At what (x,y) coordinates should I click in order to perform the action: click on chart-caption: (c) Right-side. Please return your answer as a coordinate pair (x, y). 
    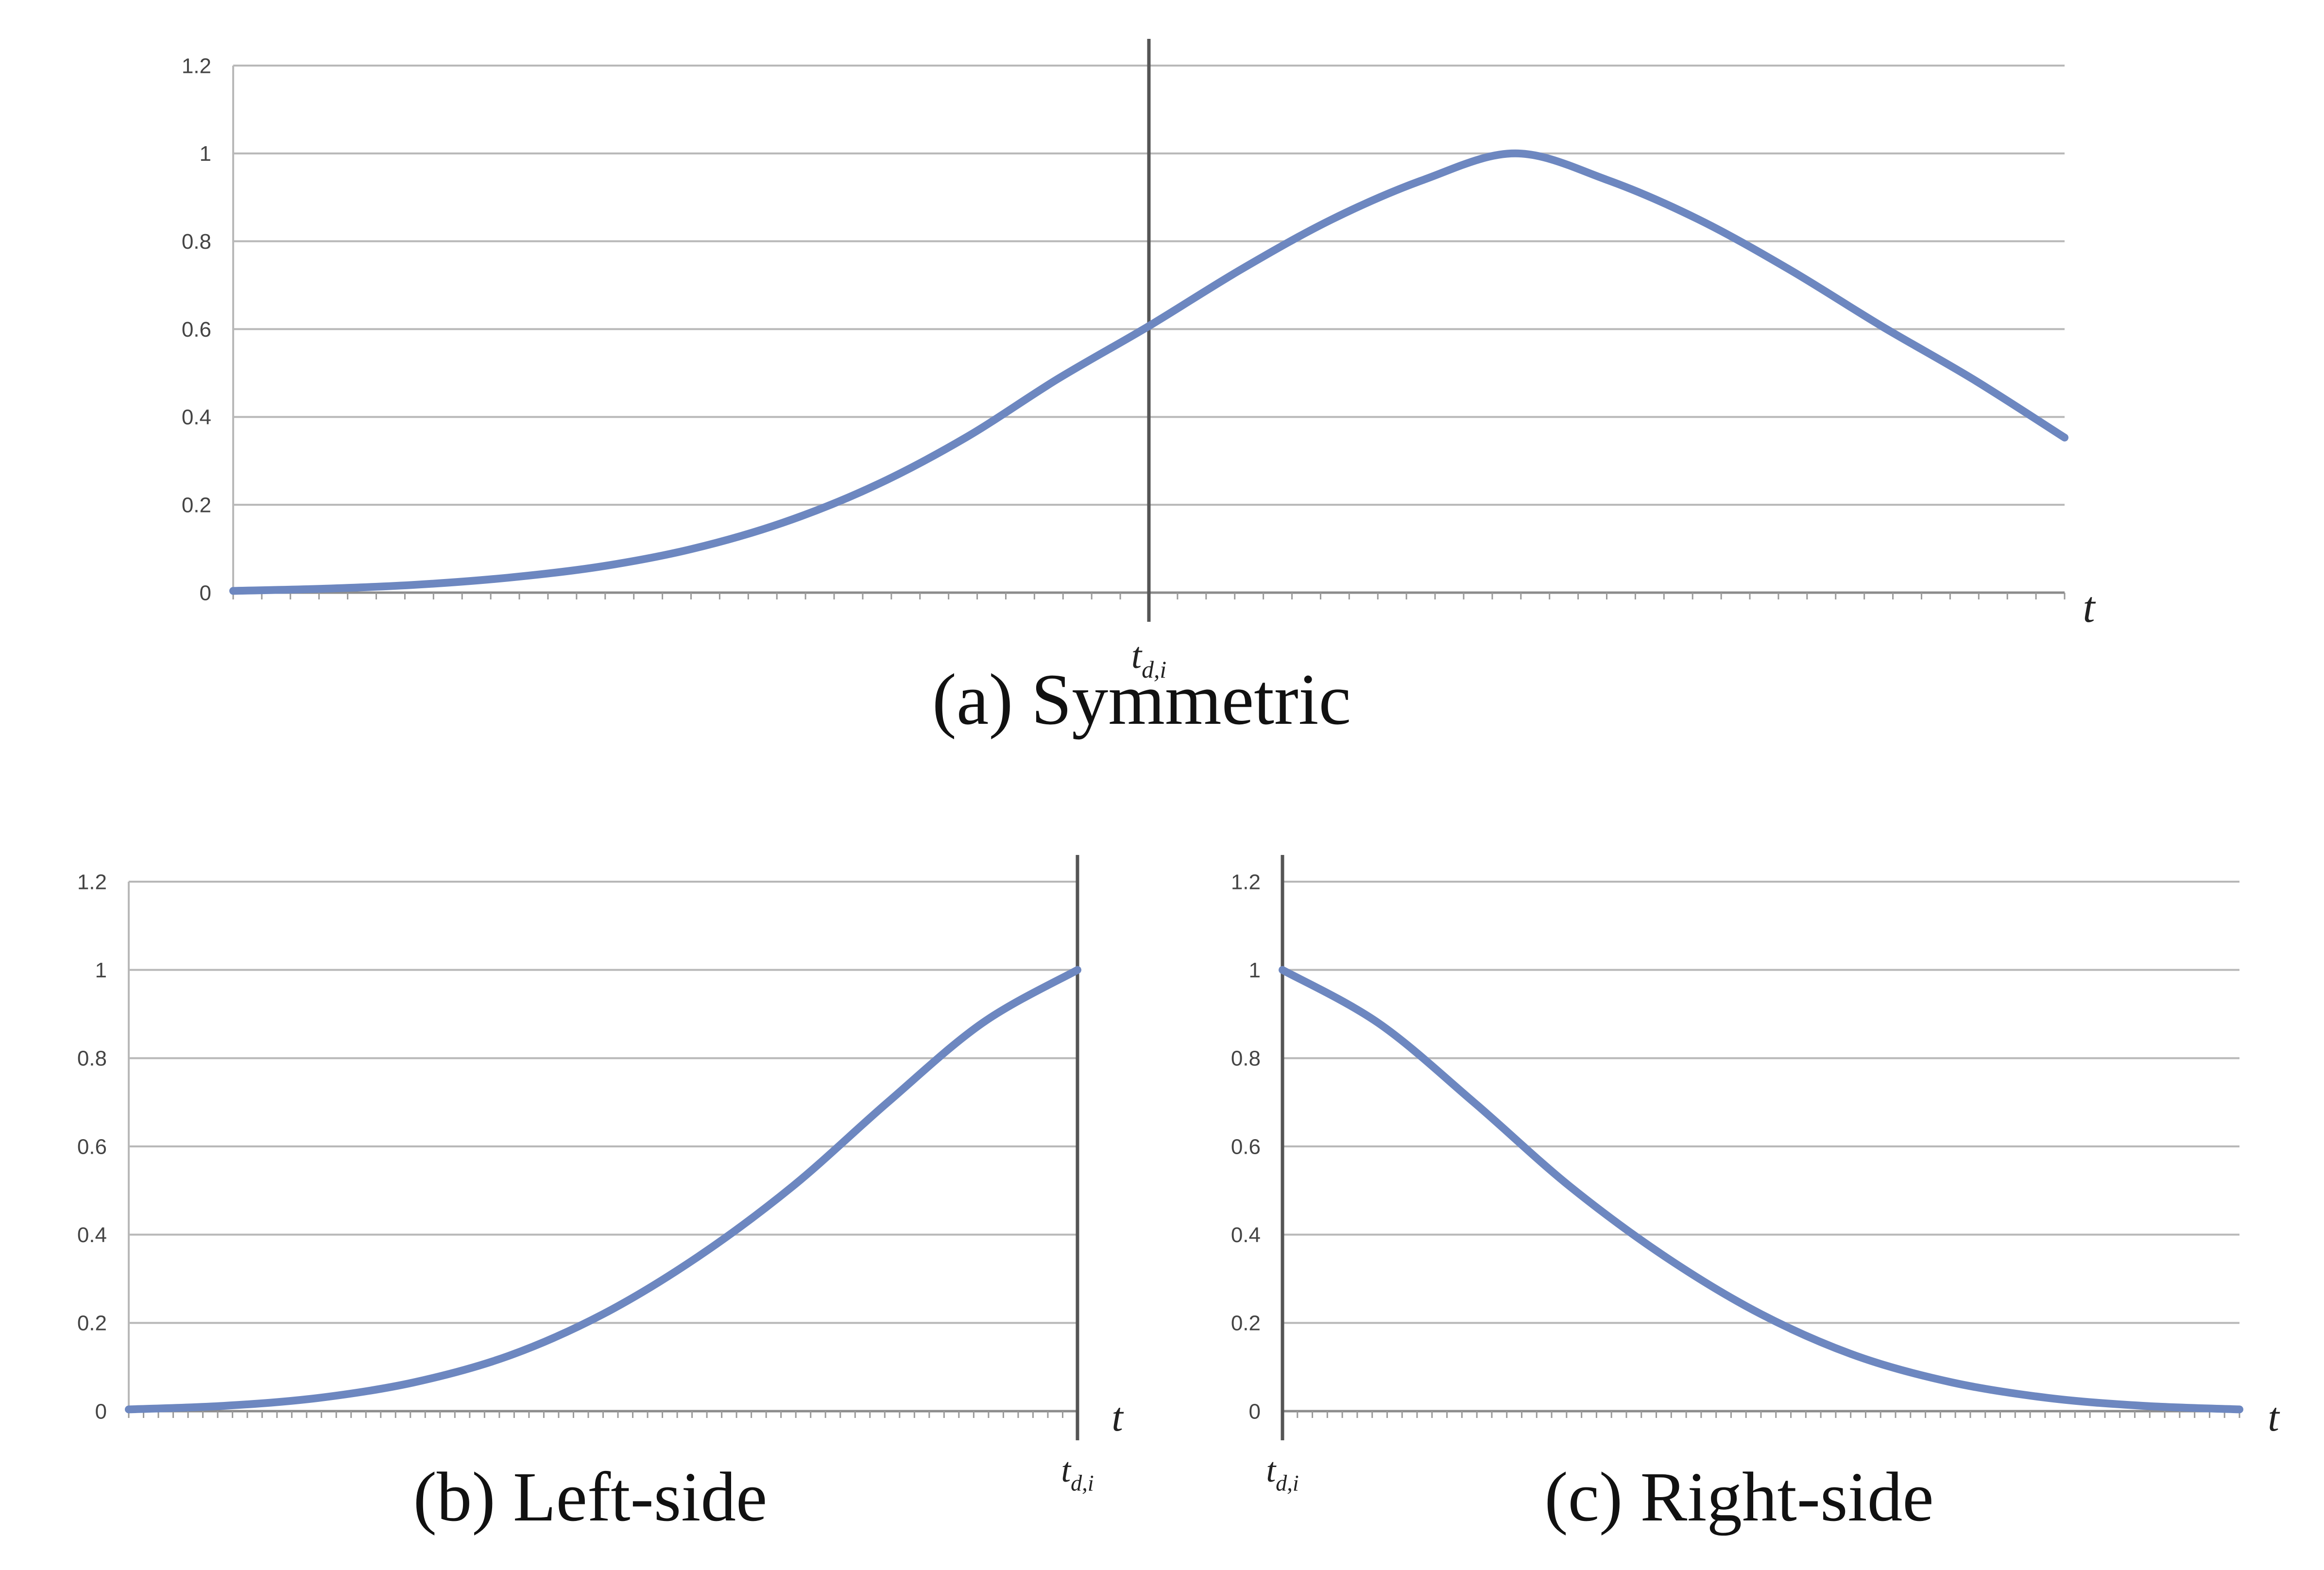
    Looking at the image, I should click on (1739, 1497).